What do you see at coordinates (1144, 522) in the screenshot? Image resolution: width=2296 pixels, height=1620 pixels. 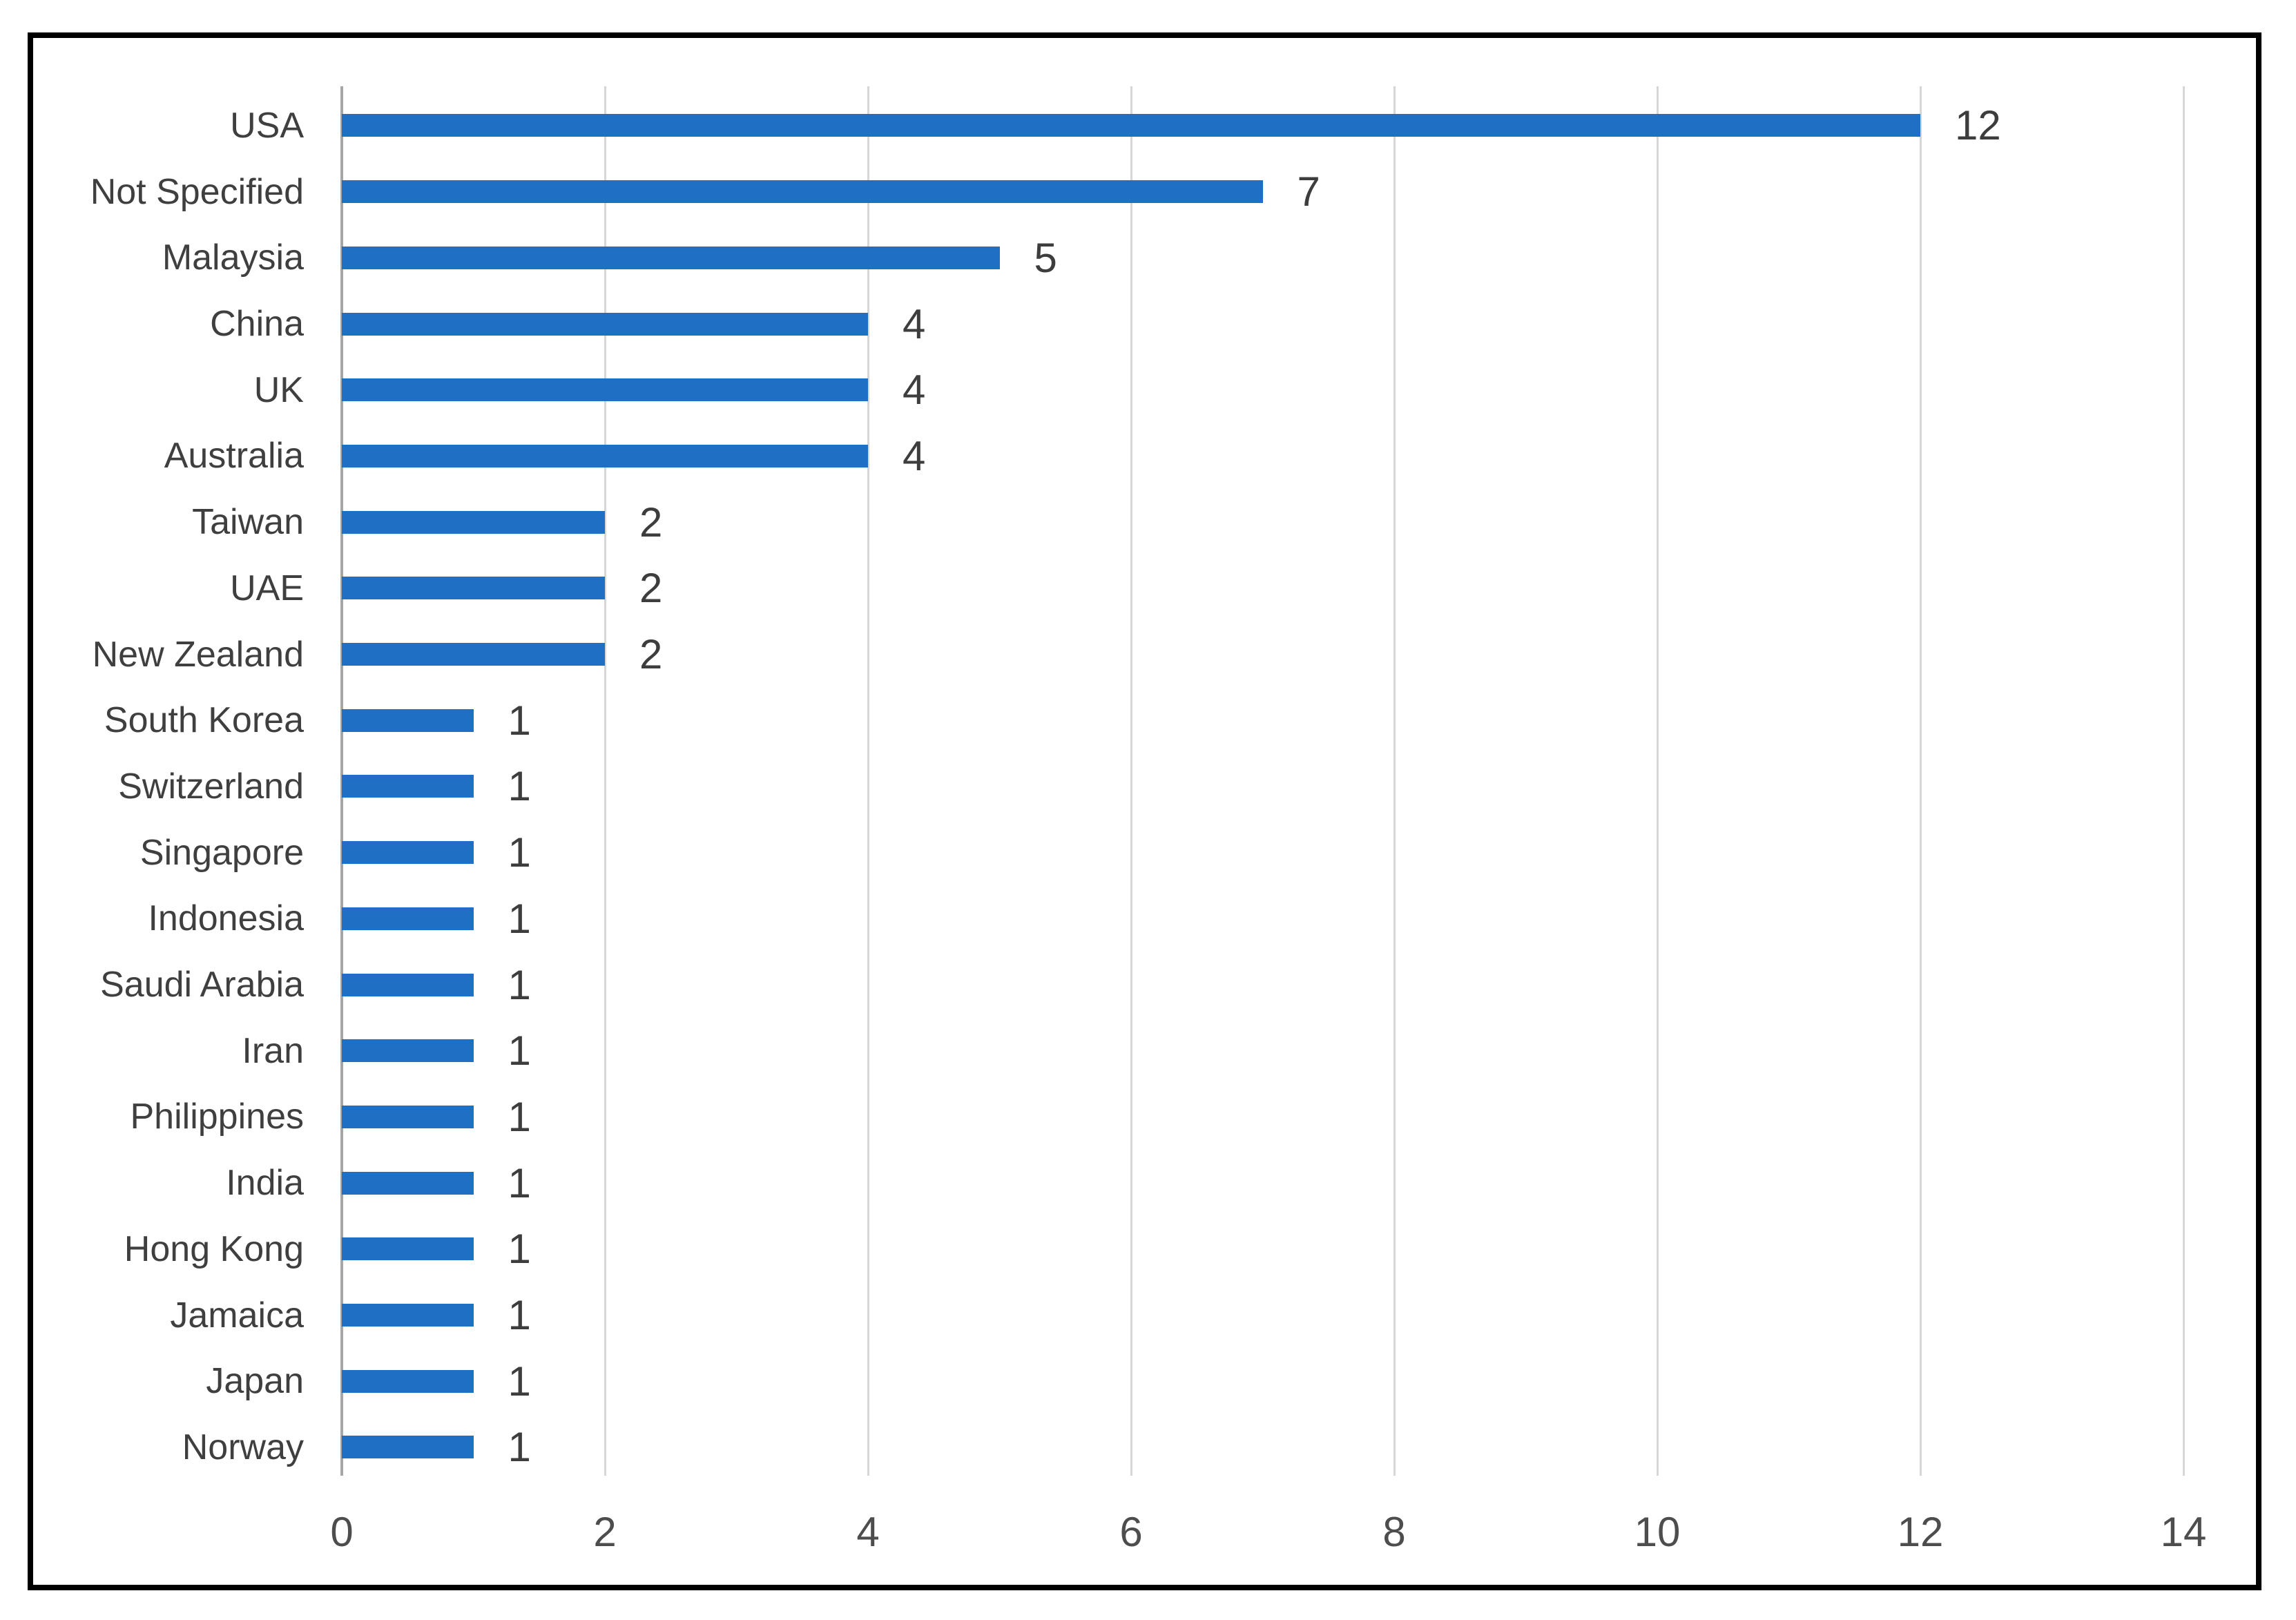 I see `bar-row: Taiwan 2` at bounding box center [1144, 522].